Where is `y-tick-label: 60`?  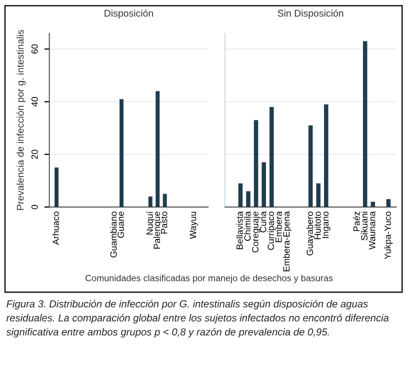 y-tick-label: 60 is located at coordinates (34, 49).